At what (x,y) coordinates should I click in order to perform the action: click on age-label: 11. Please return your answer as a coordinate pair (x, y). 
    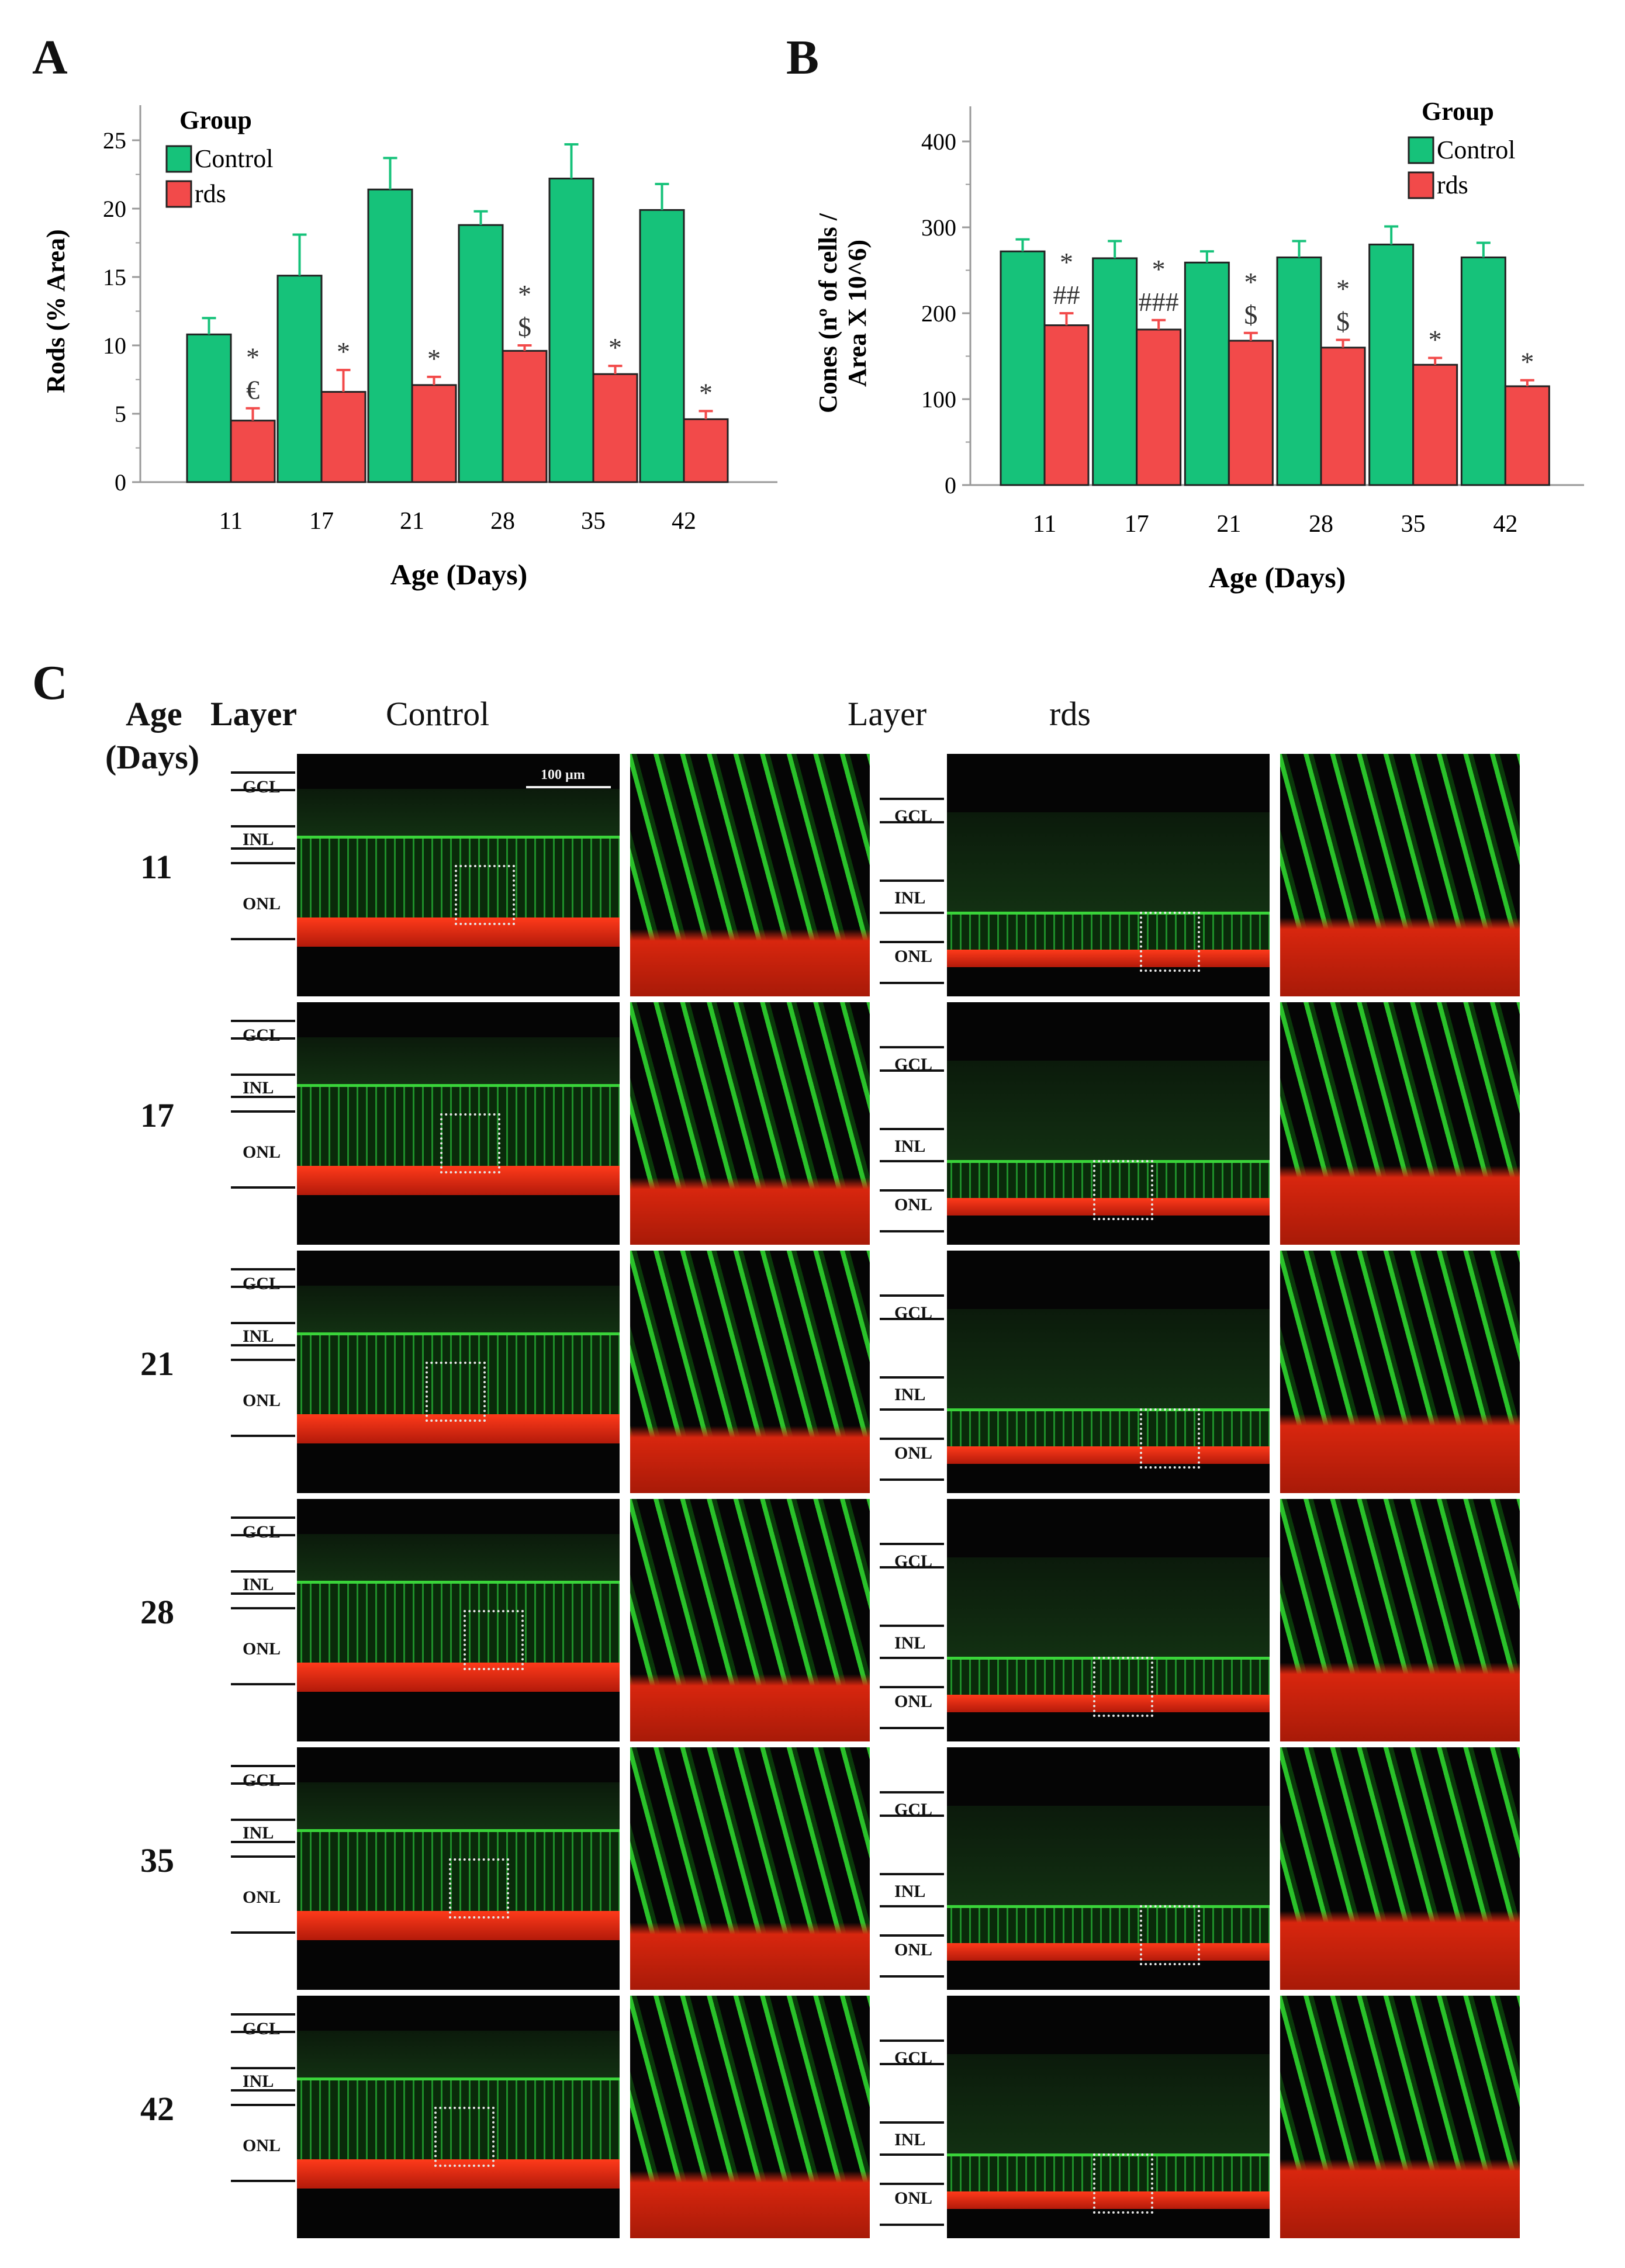
    Looking at the image, I should click on (156, 867).